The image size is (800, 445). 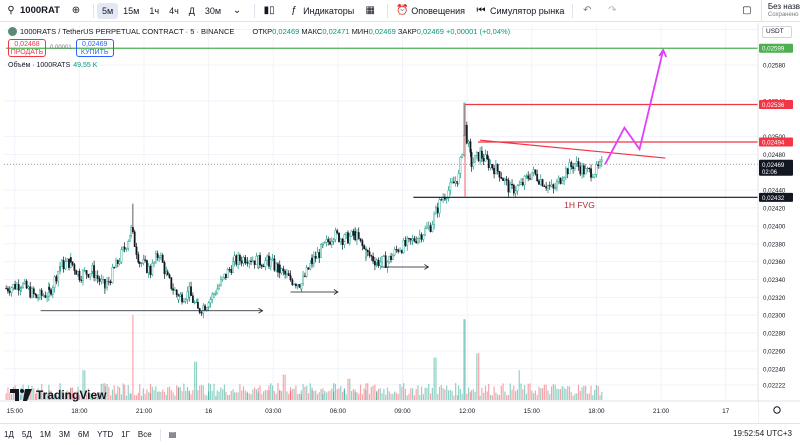 I want to click on range-3m: 3М, so click(x=64, y=434).